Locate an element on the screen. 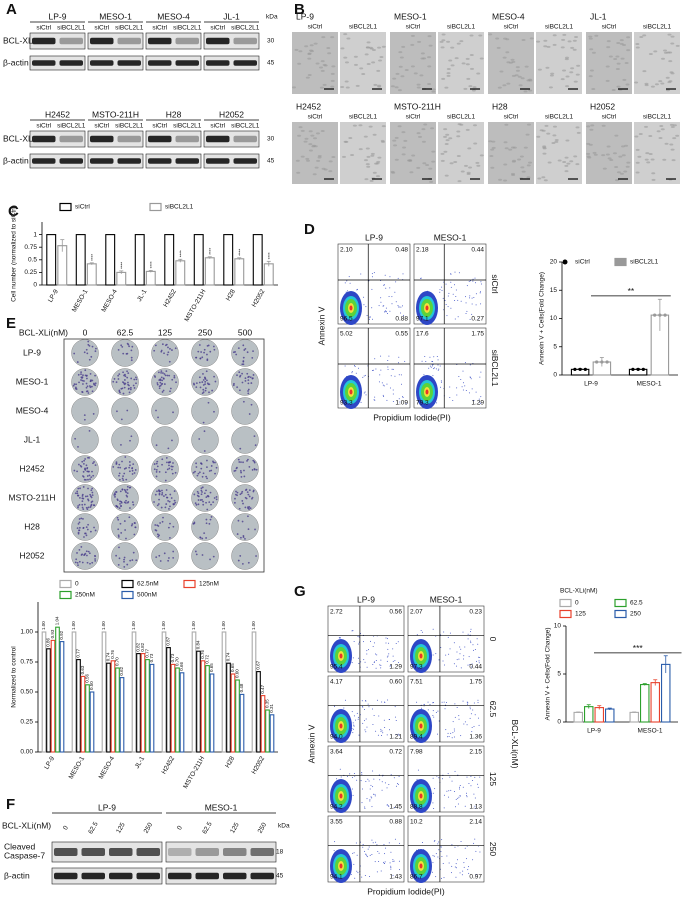 The width and height of the screenshot is (685, 901). legend-swatch is located at coordinates (65, 207).